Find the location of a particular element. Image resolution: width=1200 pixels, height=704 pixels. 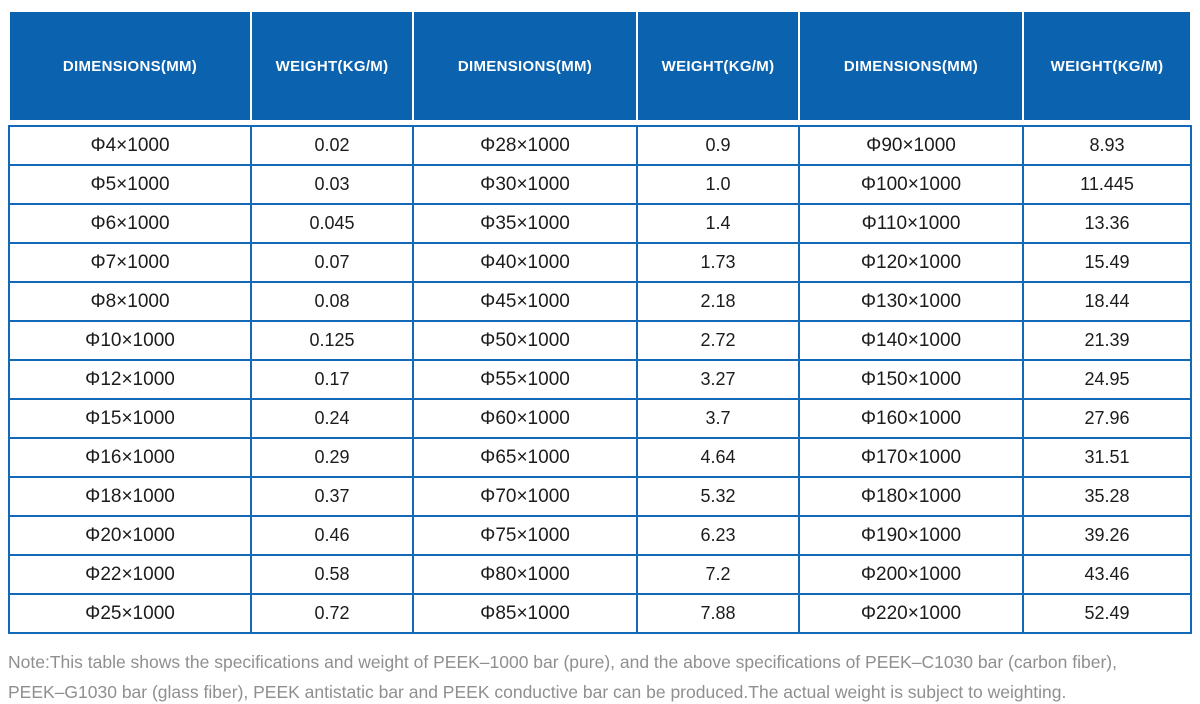

dimension-cell: Φ120×1000 is located at coordinates (911, 262).